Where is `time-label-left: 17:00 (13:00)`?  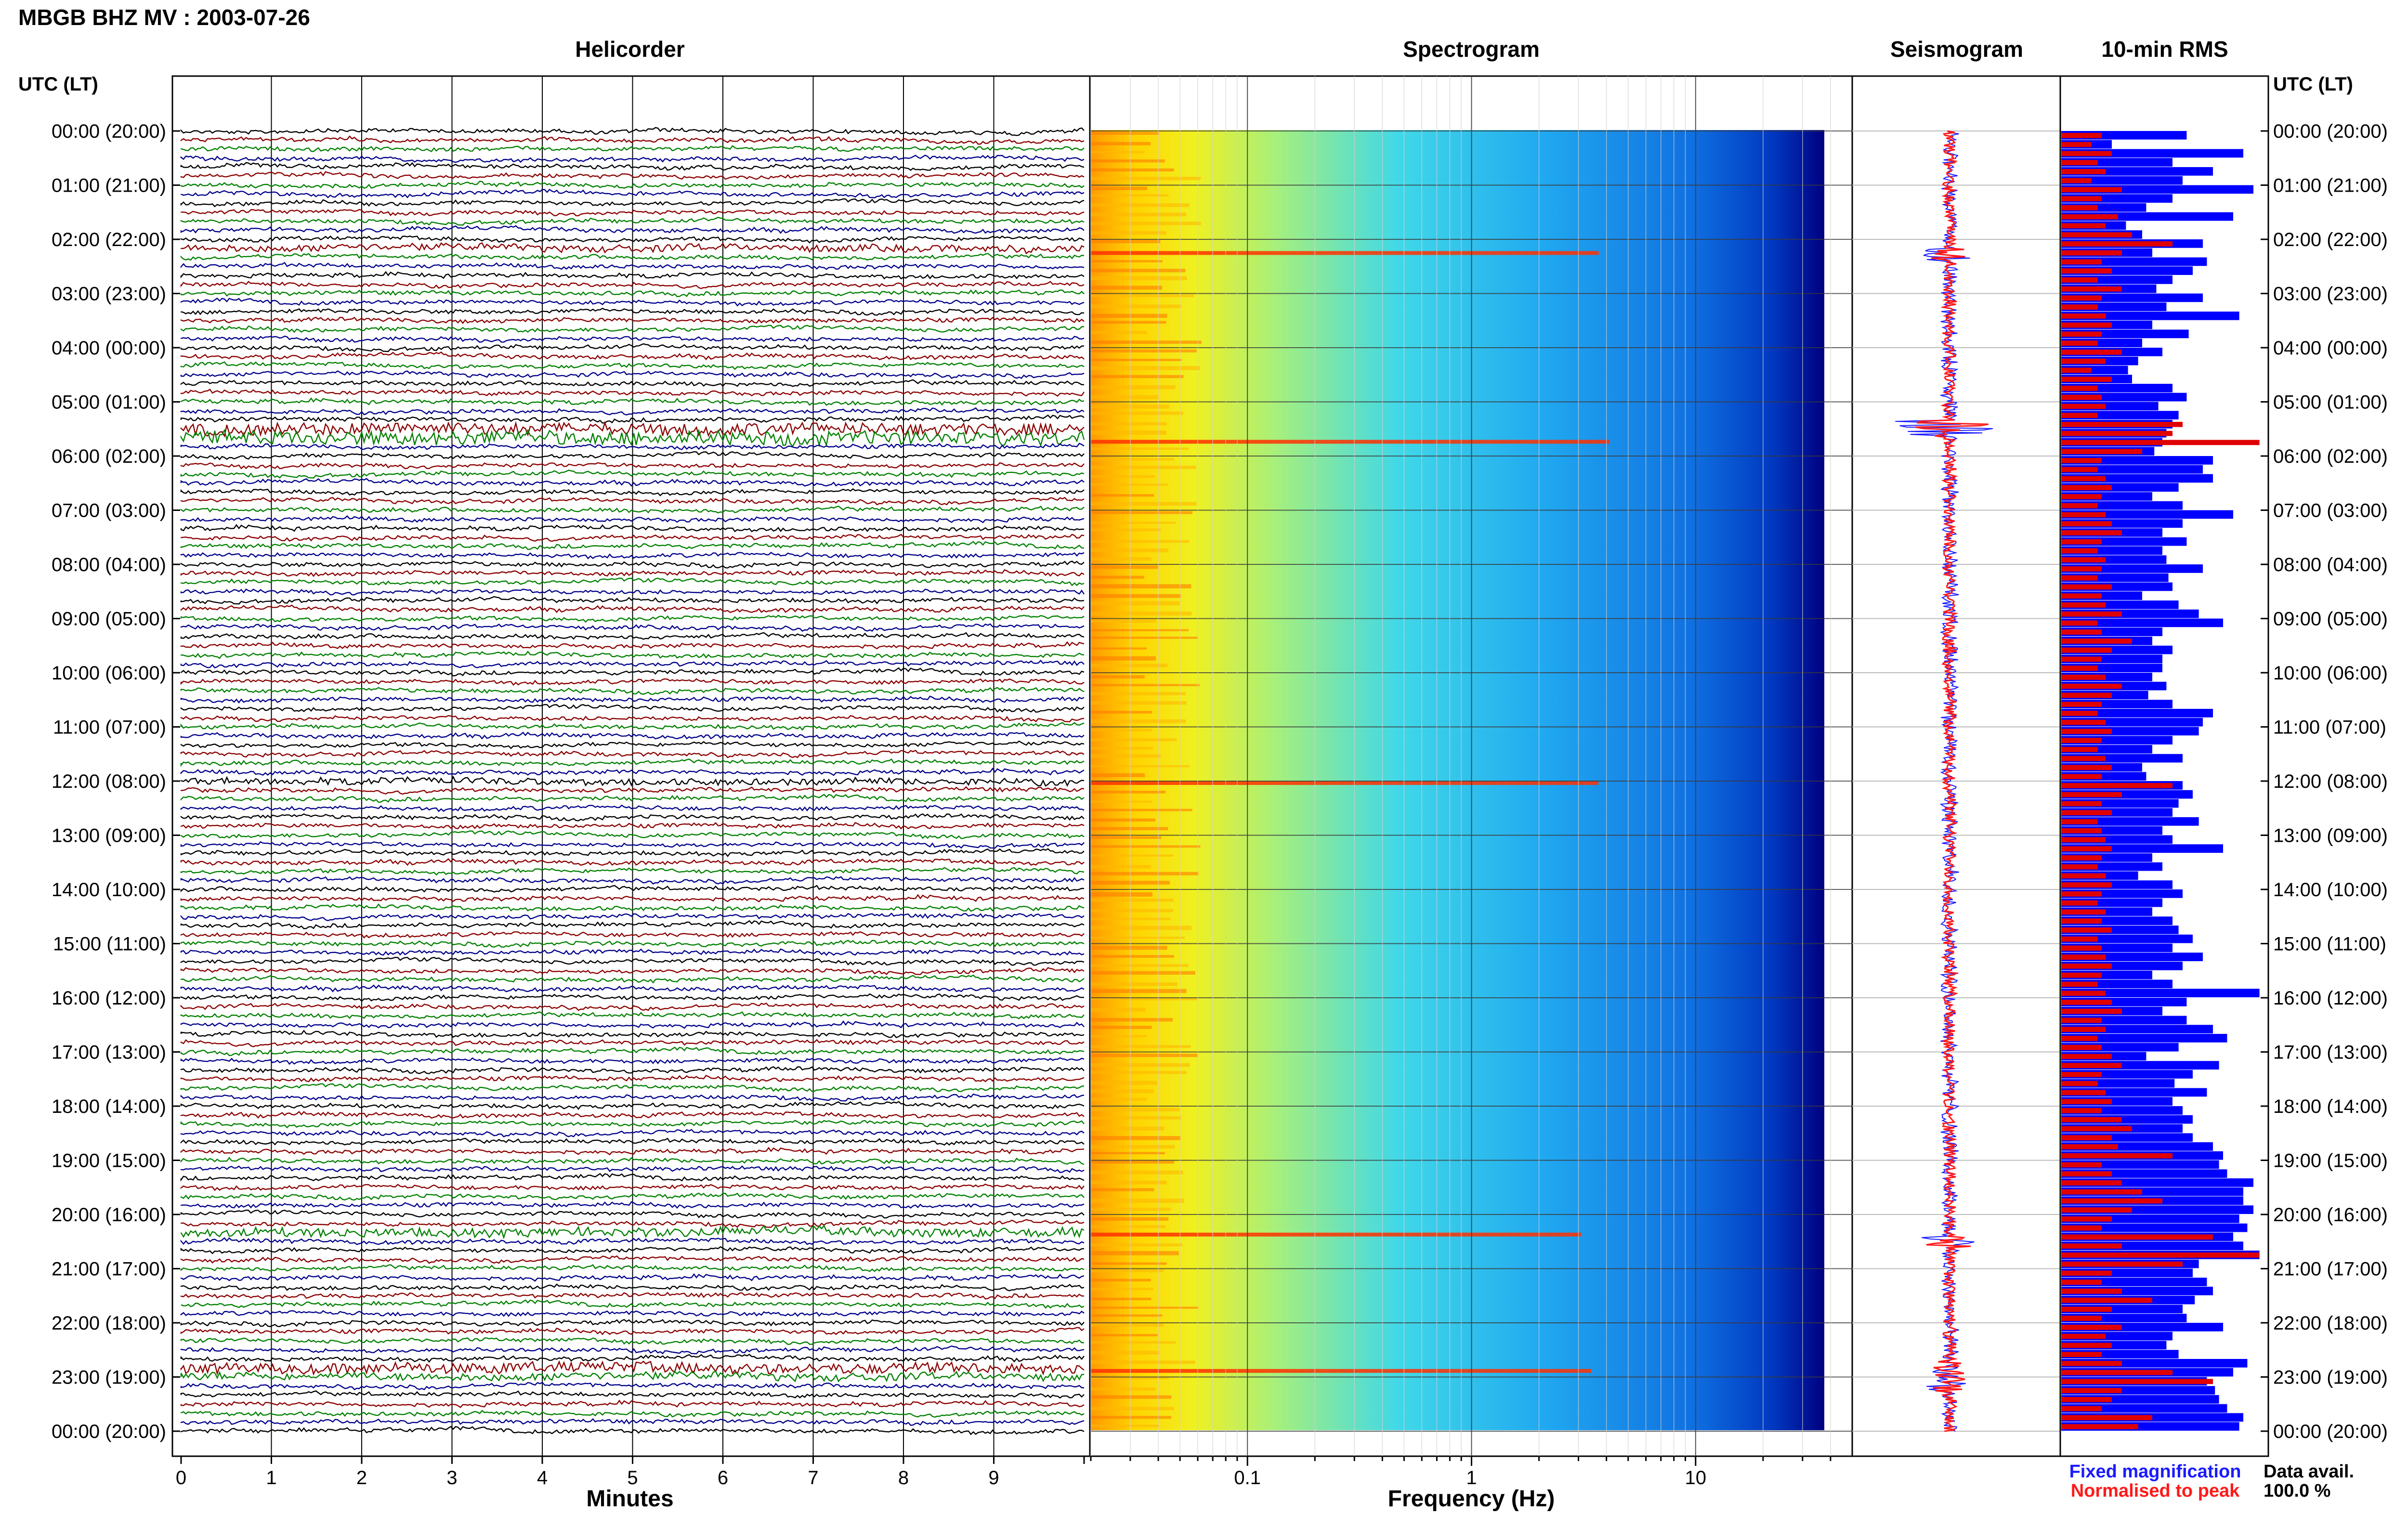
time-label-left: 17:00 (13:00) is located at coordinates (109, 1052).